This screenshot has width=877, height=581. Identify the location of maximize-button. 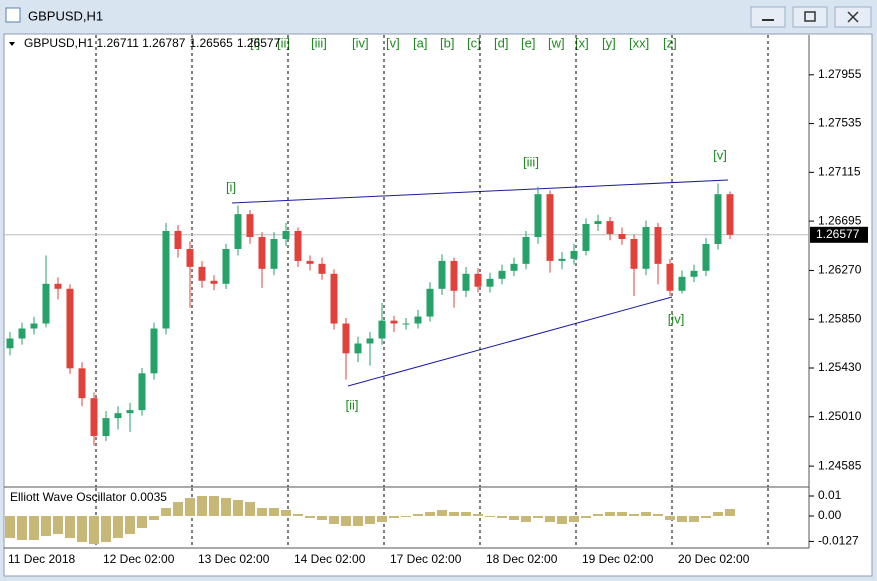
(810, 17).